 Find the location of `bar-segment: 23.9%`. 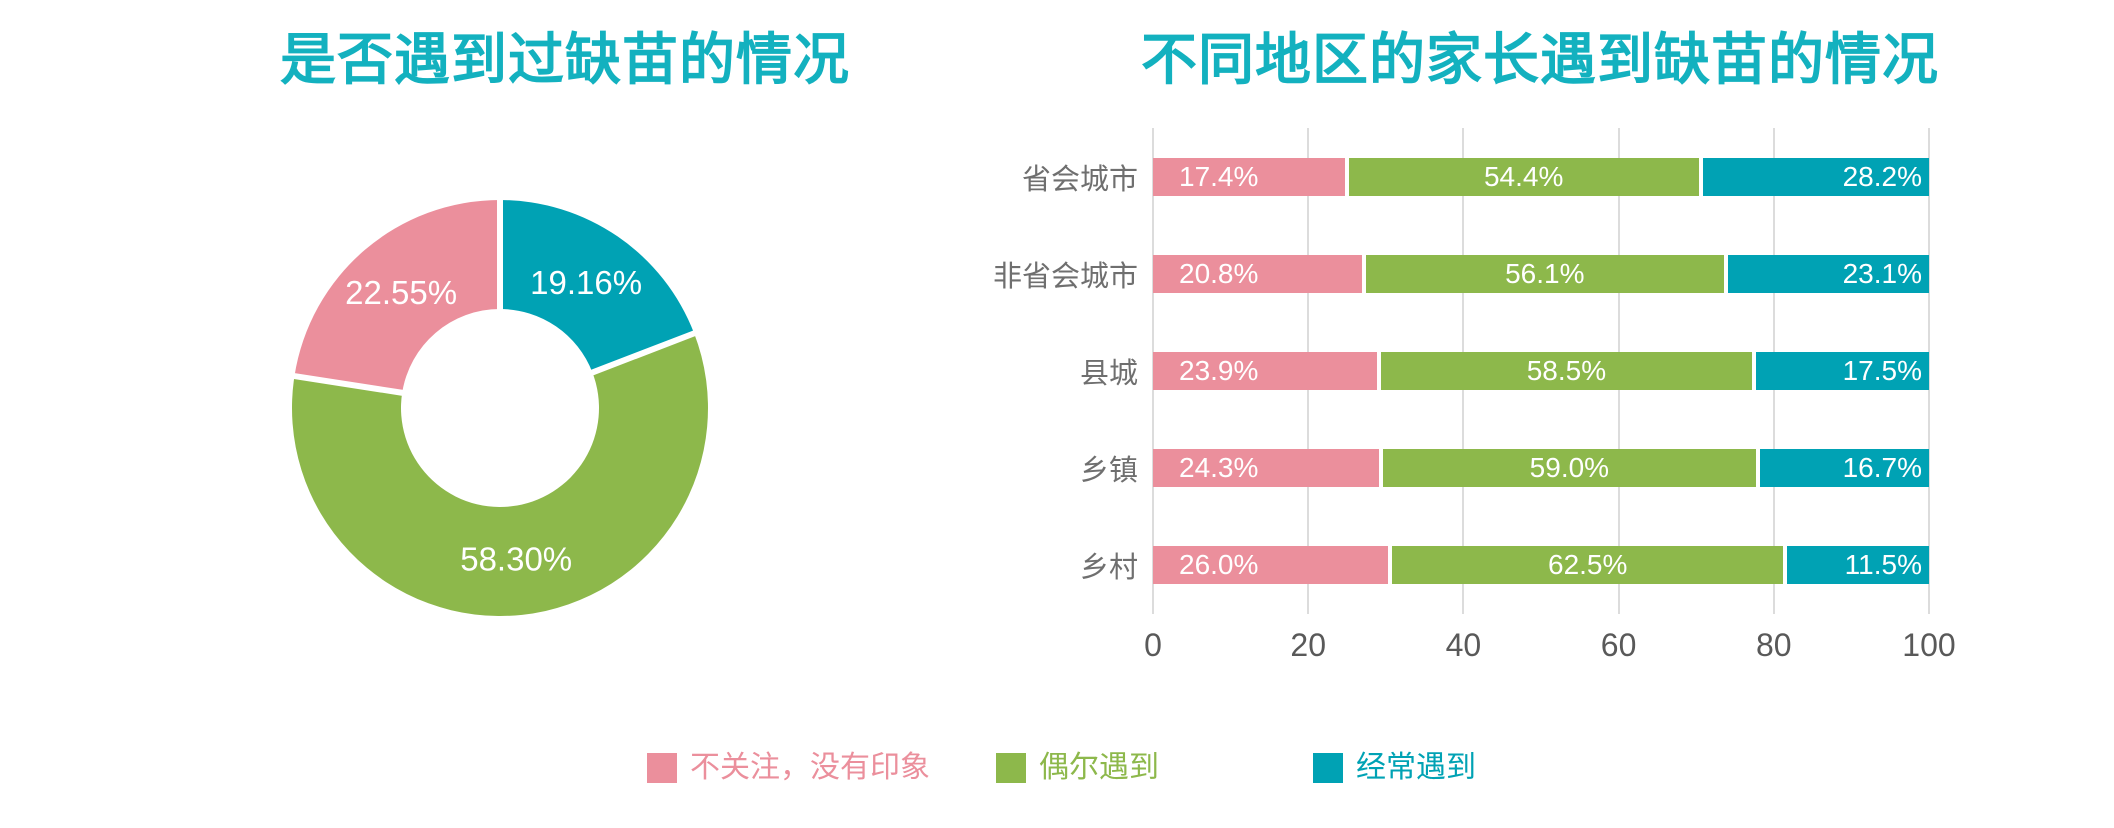

bar-segment: 23.9% is located at coordinates (1265, 370).